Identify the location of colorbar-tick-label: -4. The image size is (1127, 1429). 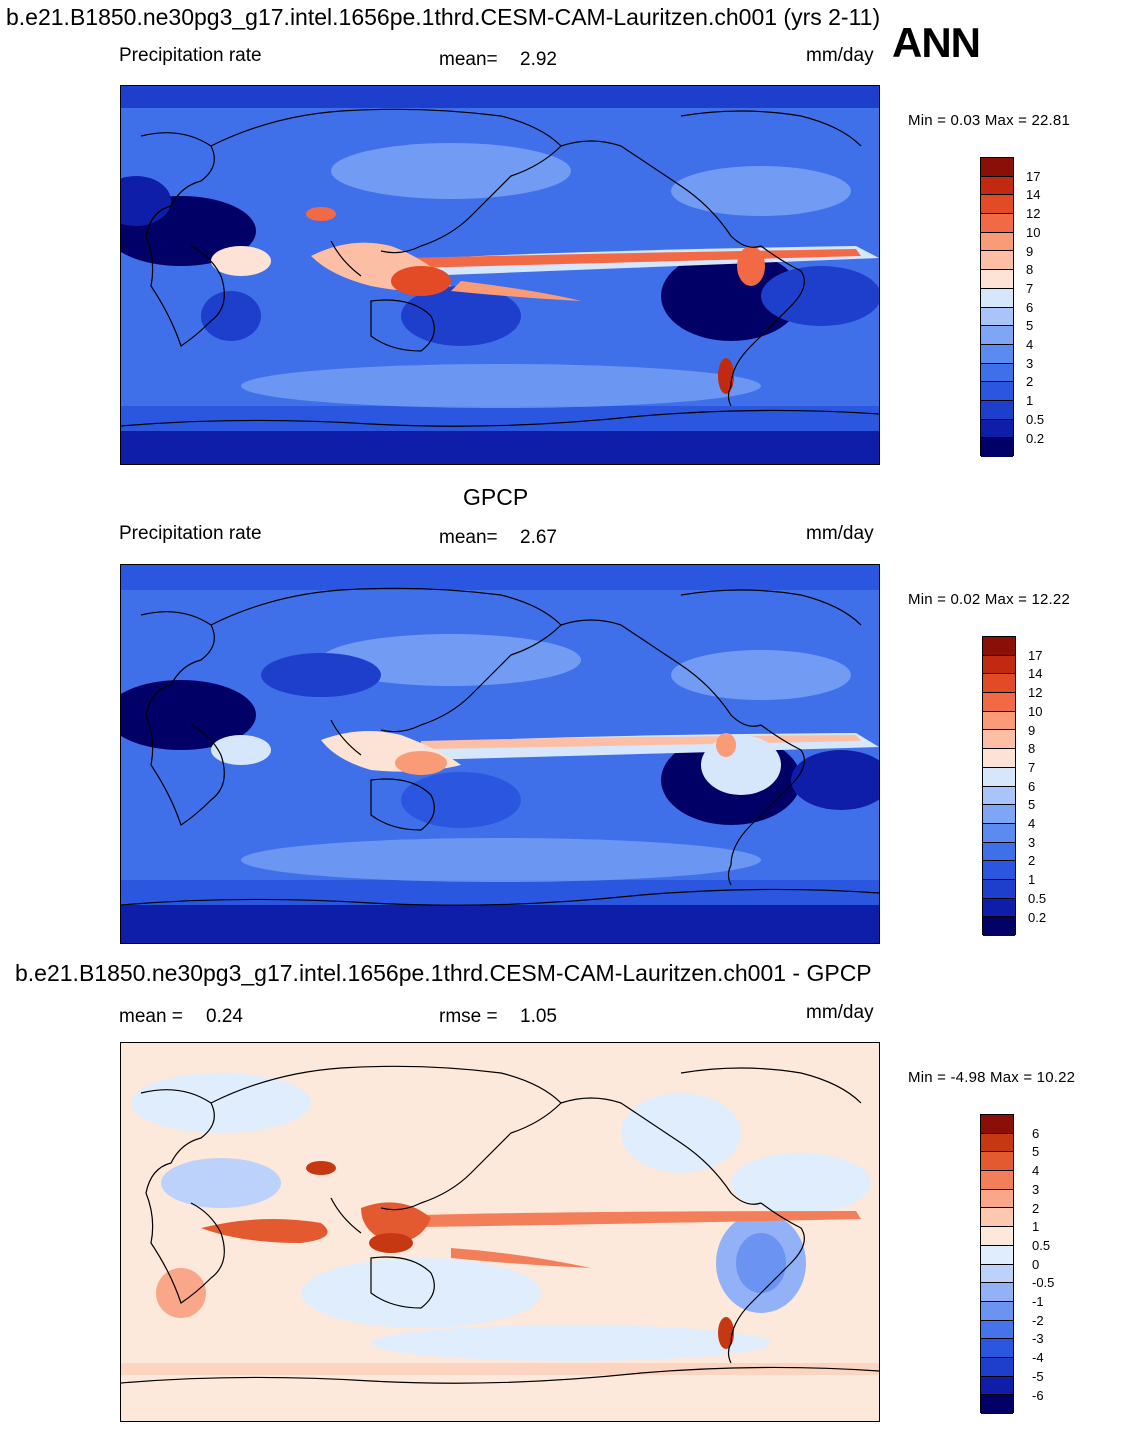
(1038, 1358).